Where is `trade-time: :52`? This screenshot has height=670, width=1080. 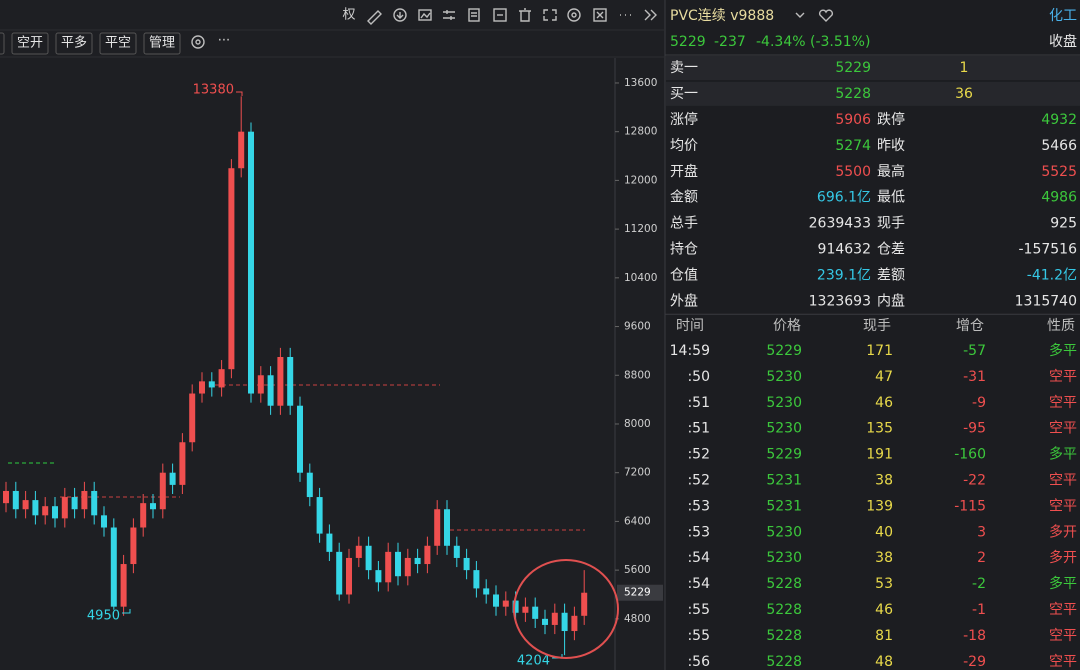 trade-time: :52 is located at coordinates (698, 455).